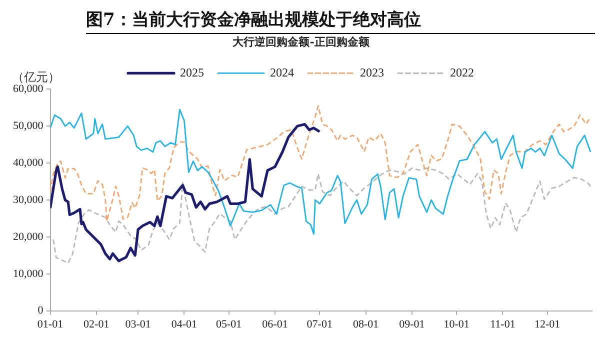 The image size is (611, 348). What do you see at coordinates (340, 17) in the screenshot?
I see `chart-title: 图7：当前大行资金净融出规模处于绝对高位` at bounding box center [340, 17].